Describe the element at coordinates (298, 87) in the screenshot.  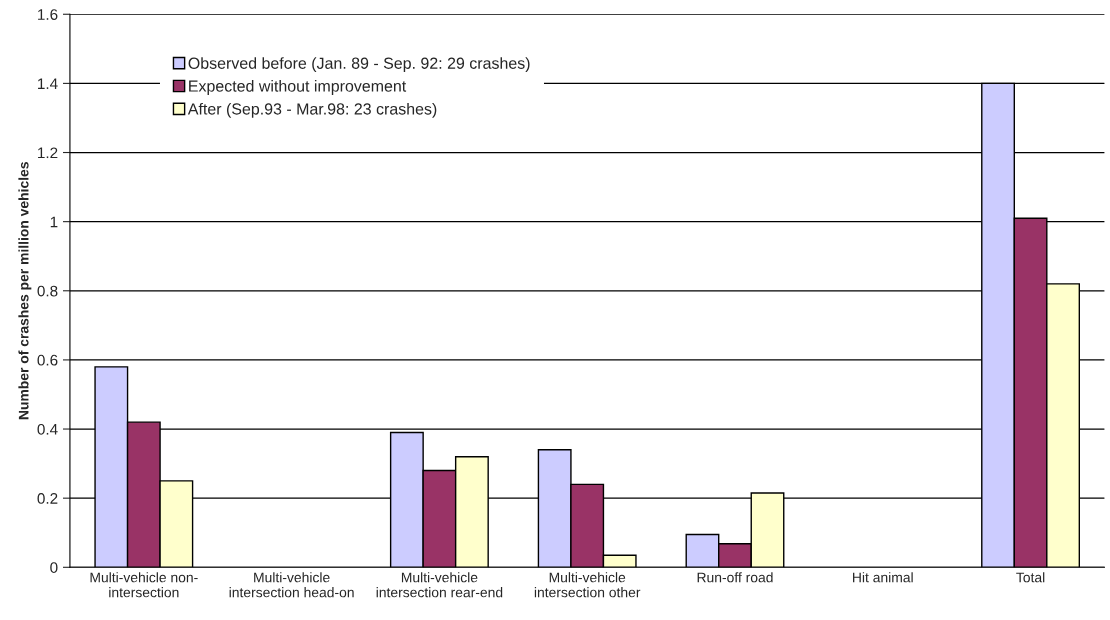
I see `legend-label: Expected without improvement` at that location.